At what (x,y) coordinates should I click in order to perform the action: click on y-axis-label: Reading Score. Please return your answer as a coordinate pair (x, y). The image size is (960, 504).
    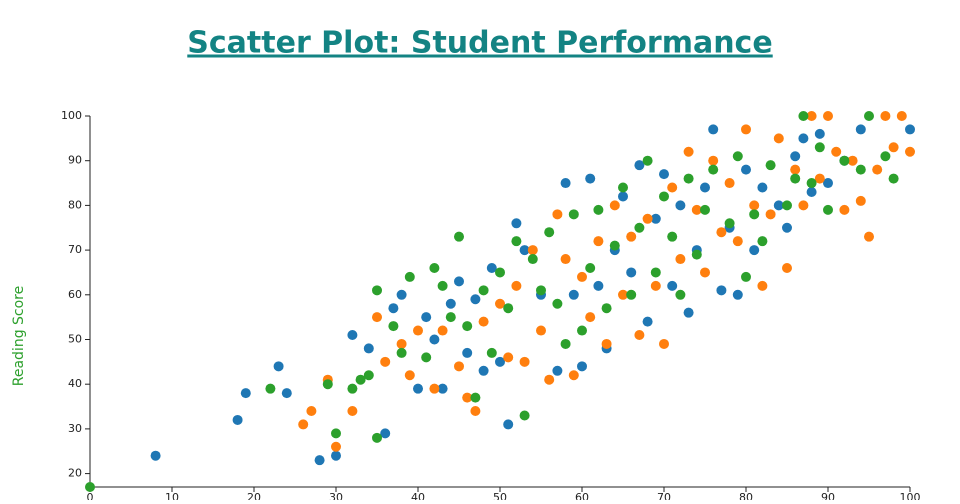
    Looking at the image, I should click on (19, 336).